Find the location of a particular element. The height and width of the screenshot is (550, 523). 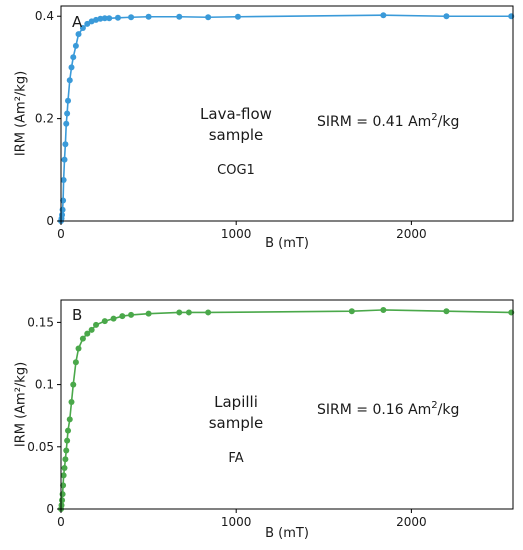

x-tick-label-b-1: 1000 is located at coordinates (236, 522).